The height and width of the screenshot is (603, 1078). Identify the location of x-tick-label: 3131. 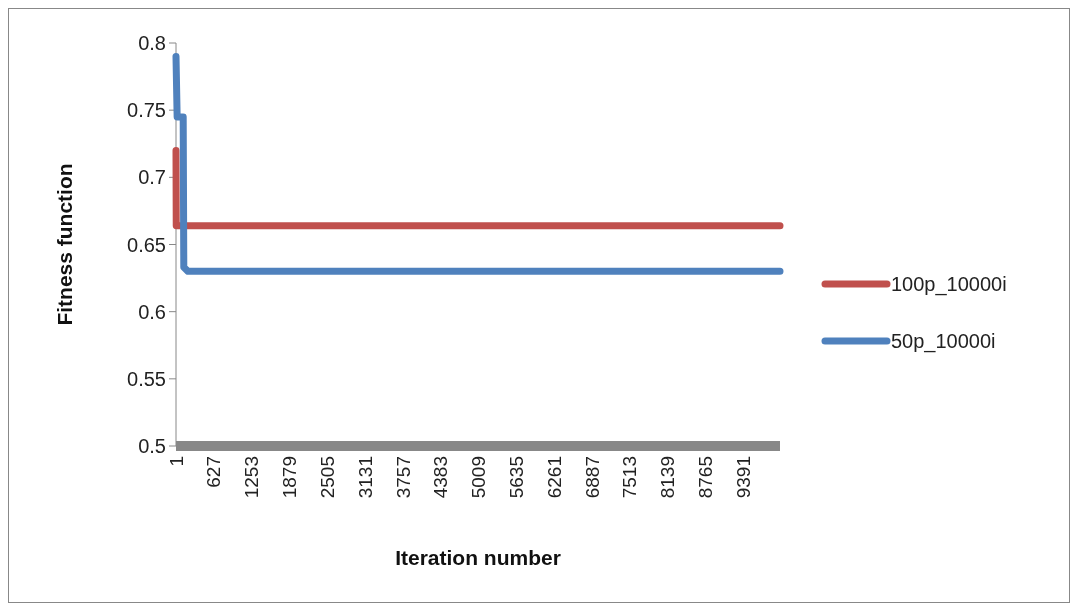
(365, 477).